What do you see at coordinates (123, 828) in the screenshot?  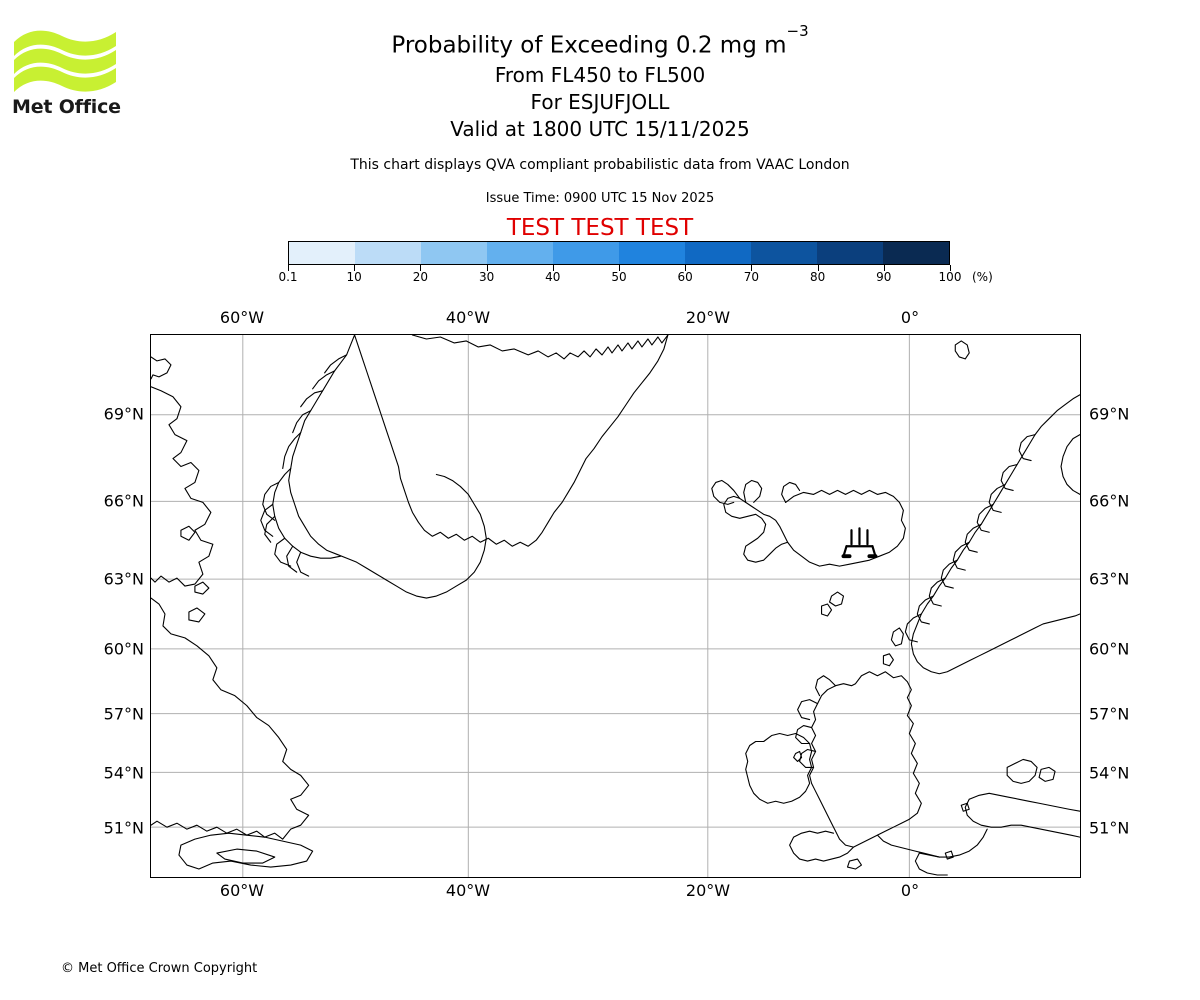 I see `lat-label-left-51degN: 51°N` at bounding box center [123, 828].